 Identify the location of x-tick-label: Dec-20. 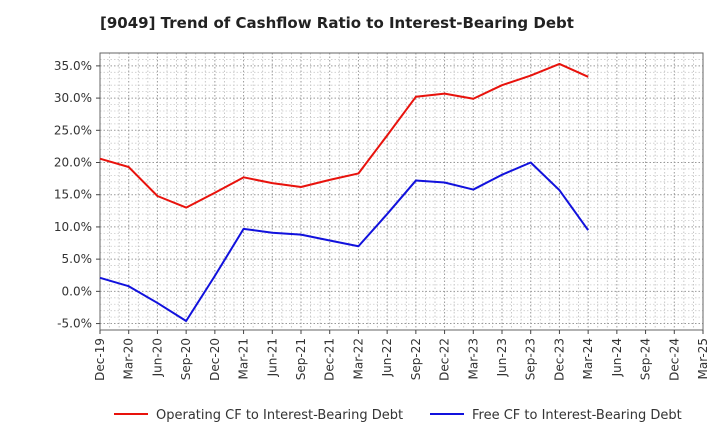
(215, 359).